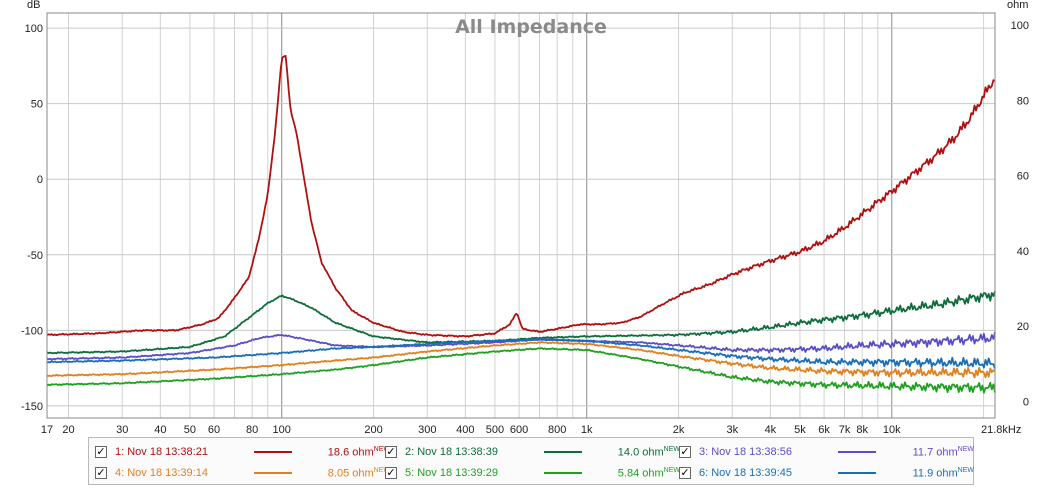  What do you see at coordinates (451, 473) in the screenshot?
I see `legend-series-name: 5: Nov 18 13:39:29` at bounding box center [451, 473].